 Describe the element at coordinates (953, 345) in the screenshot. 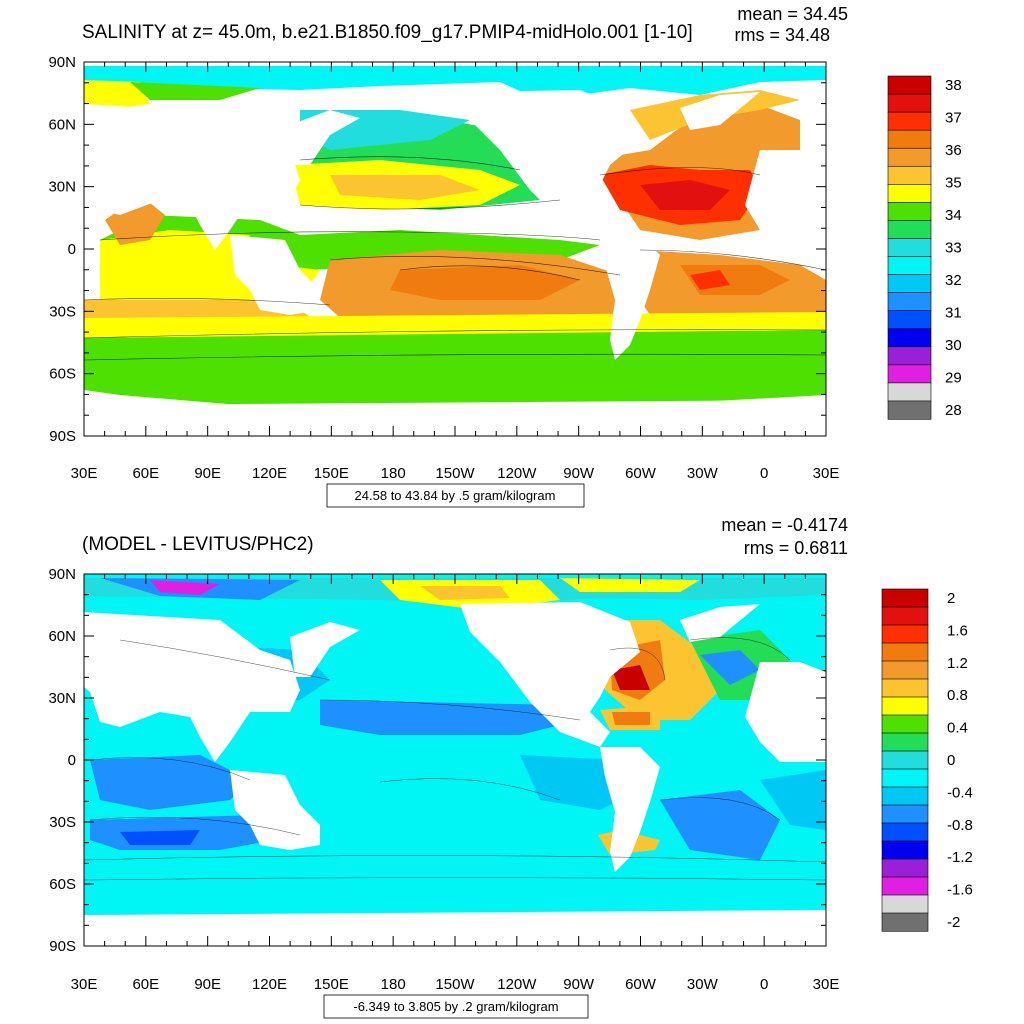

I see `colorbar-label: 30` at that location.